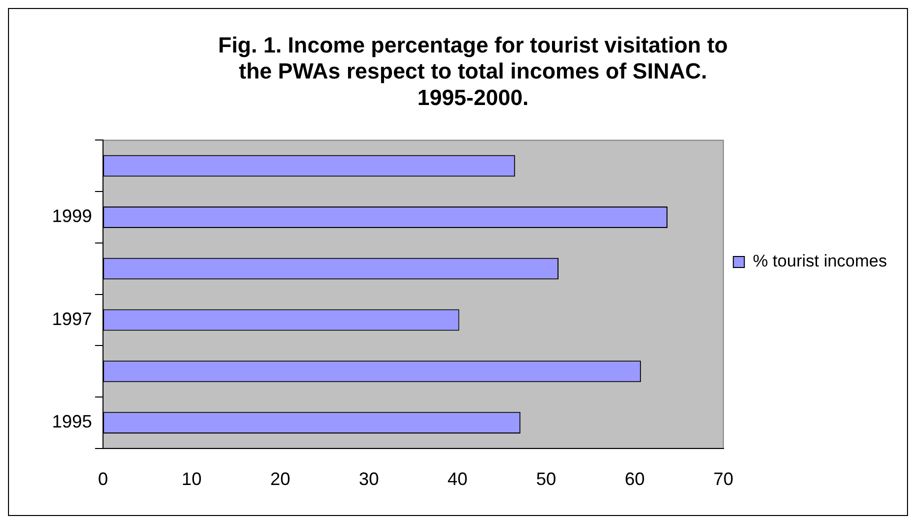 This screenshot has width=922, height=527. What do you see at coordinates (546, 479) in the screenshot?
I see `x-tick-label: 50` at bounding box center [546, 479].